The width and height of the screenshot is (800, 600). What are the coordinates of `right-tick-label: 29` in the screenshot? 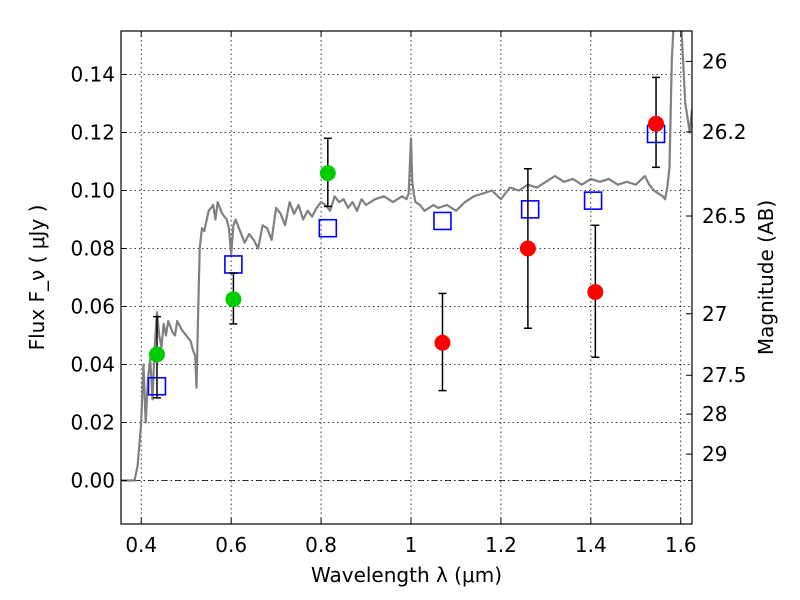 It's located at (714, 454).